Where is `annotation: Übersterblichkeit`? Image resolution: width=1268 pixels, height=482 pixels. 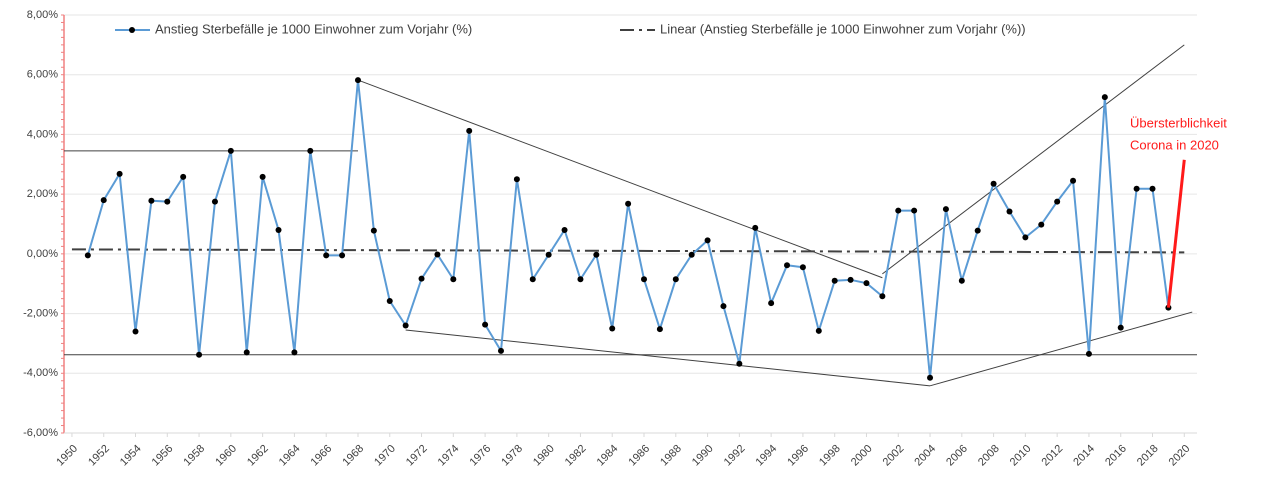
annotation: Übersterblichkeit is located at coordinates (1178, 122).